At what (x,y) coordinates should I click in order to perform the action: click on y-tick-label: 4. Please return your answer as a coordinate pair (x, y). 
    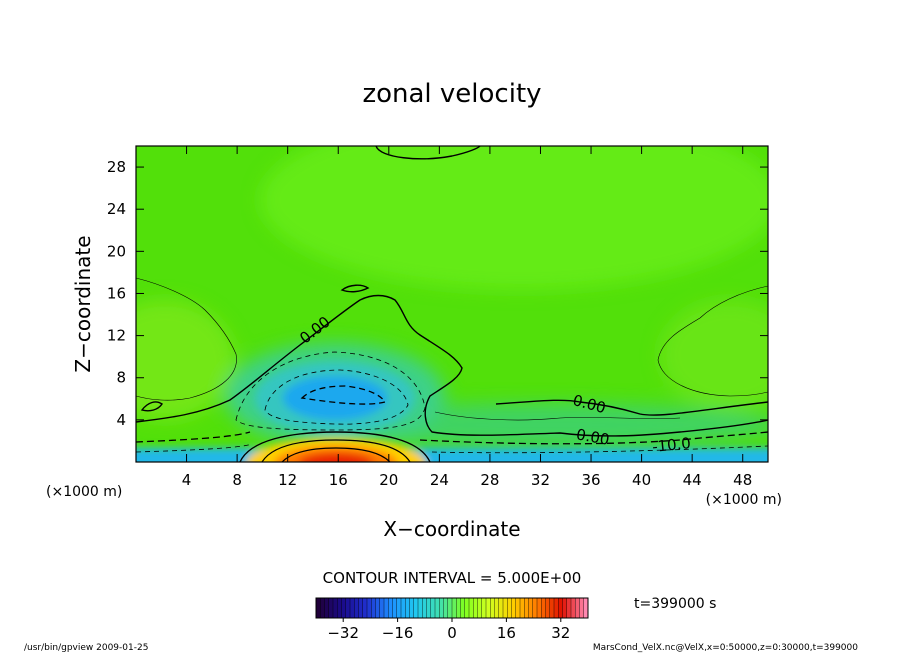
    Looking at the image, I should click on (121, 420).